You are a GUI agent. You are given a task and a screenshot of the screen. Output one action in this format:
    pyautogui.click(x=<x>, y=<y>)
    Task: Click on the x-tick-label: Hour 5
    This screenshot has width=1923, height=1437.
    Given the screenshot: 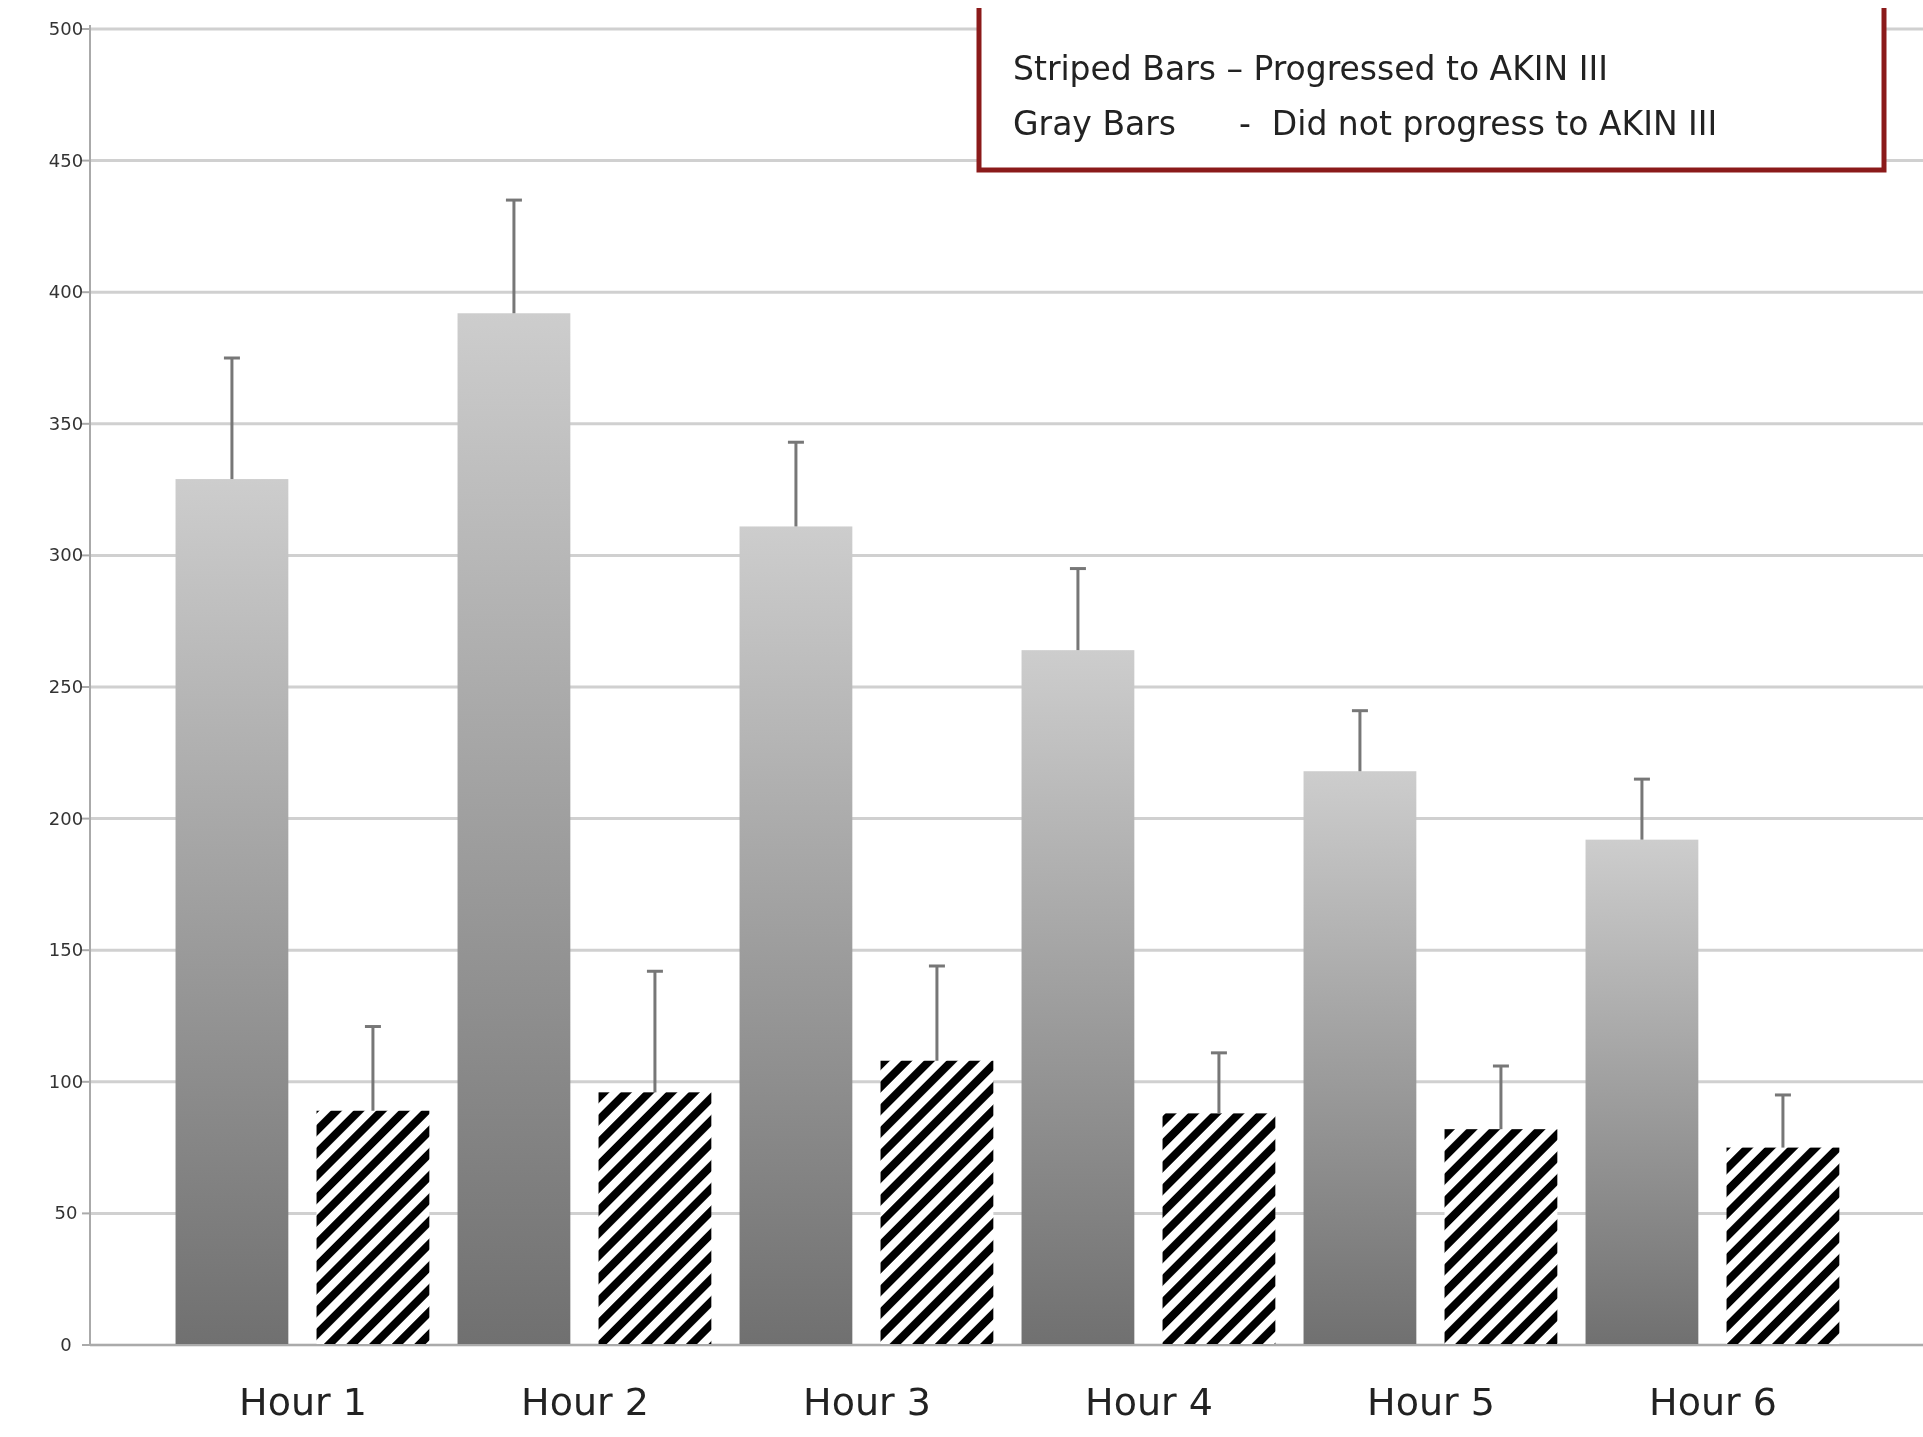 What is the action you would take?
    pyautogui.click(x=1431, y=1402)
    